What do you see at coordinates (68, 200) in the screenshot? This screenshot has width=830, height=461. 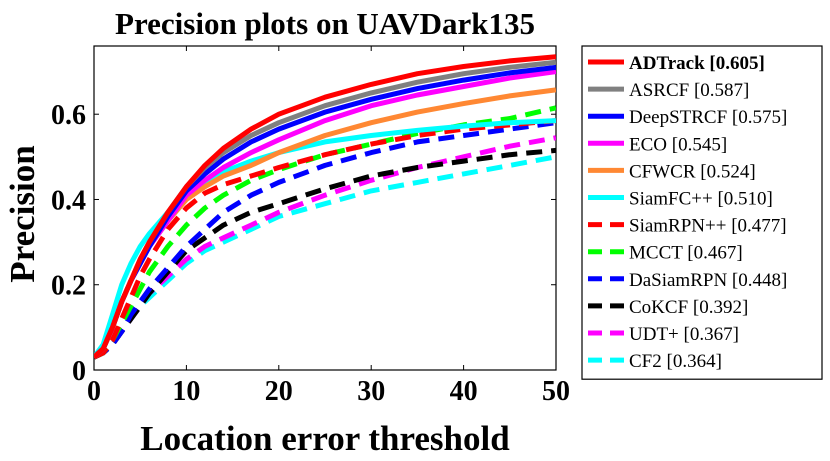 I see `y-tick-label: 0.4` at bounding box center [68, 200].